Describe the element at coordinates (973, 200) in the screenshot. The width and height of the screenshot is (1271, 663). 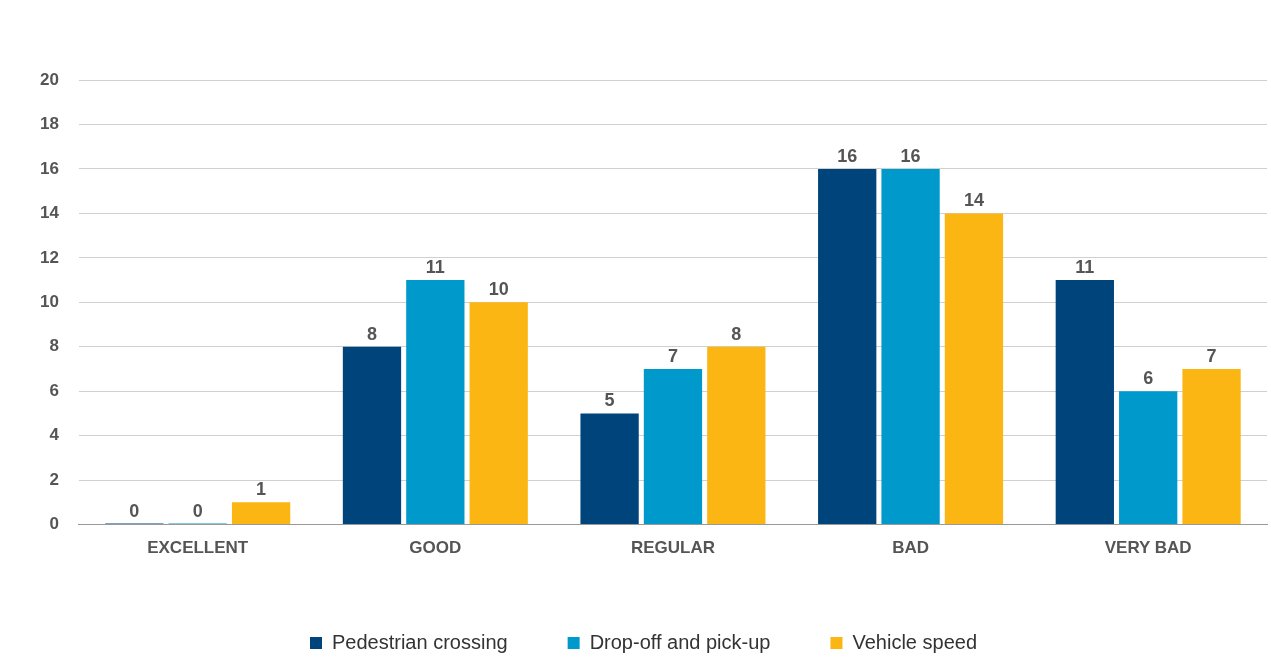
I see `data-label: 14` at that location.